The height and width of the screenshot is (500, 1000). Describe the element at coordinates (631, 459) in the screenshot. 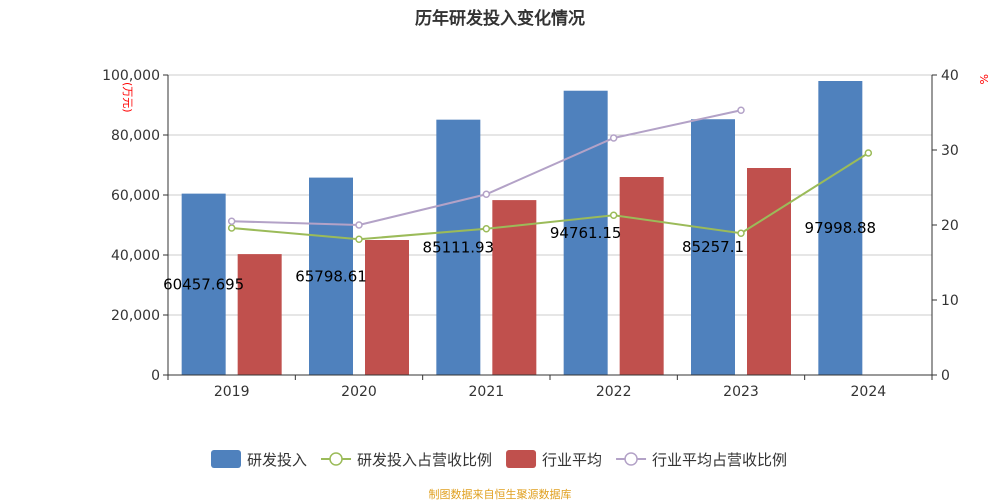

I see `legend-marker-行业平均占营收比例` at that location.